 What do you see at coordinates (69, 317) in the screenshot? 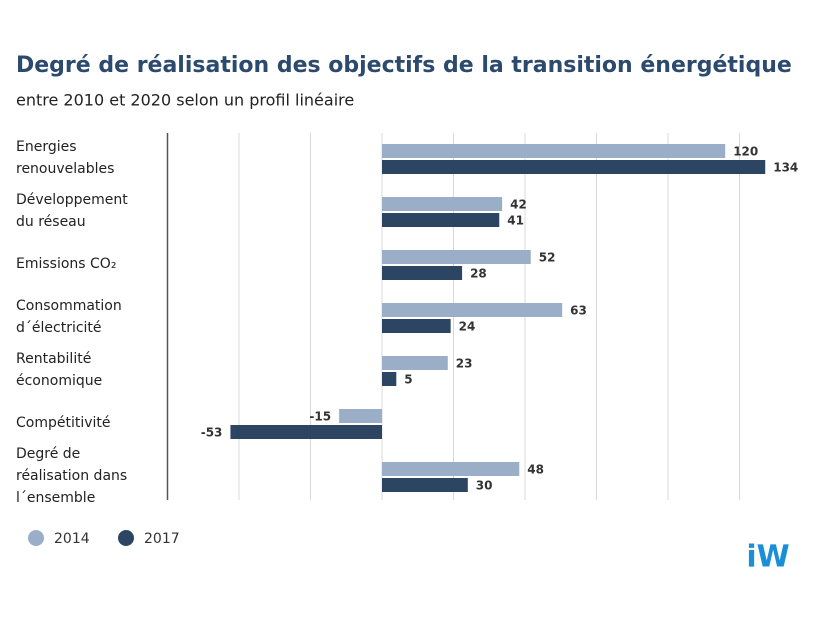
I see `category-label: Consommation d´électricité` at bounding box center [69, 317].